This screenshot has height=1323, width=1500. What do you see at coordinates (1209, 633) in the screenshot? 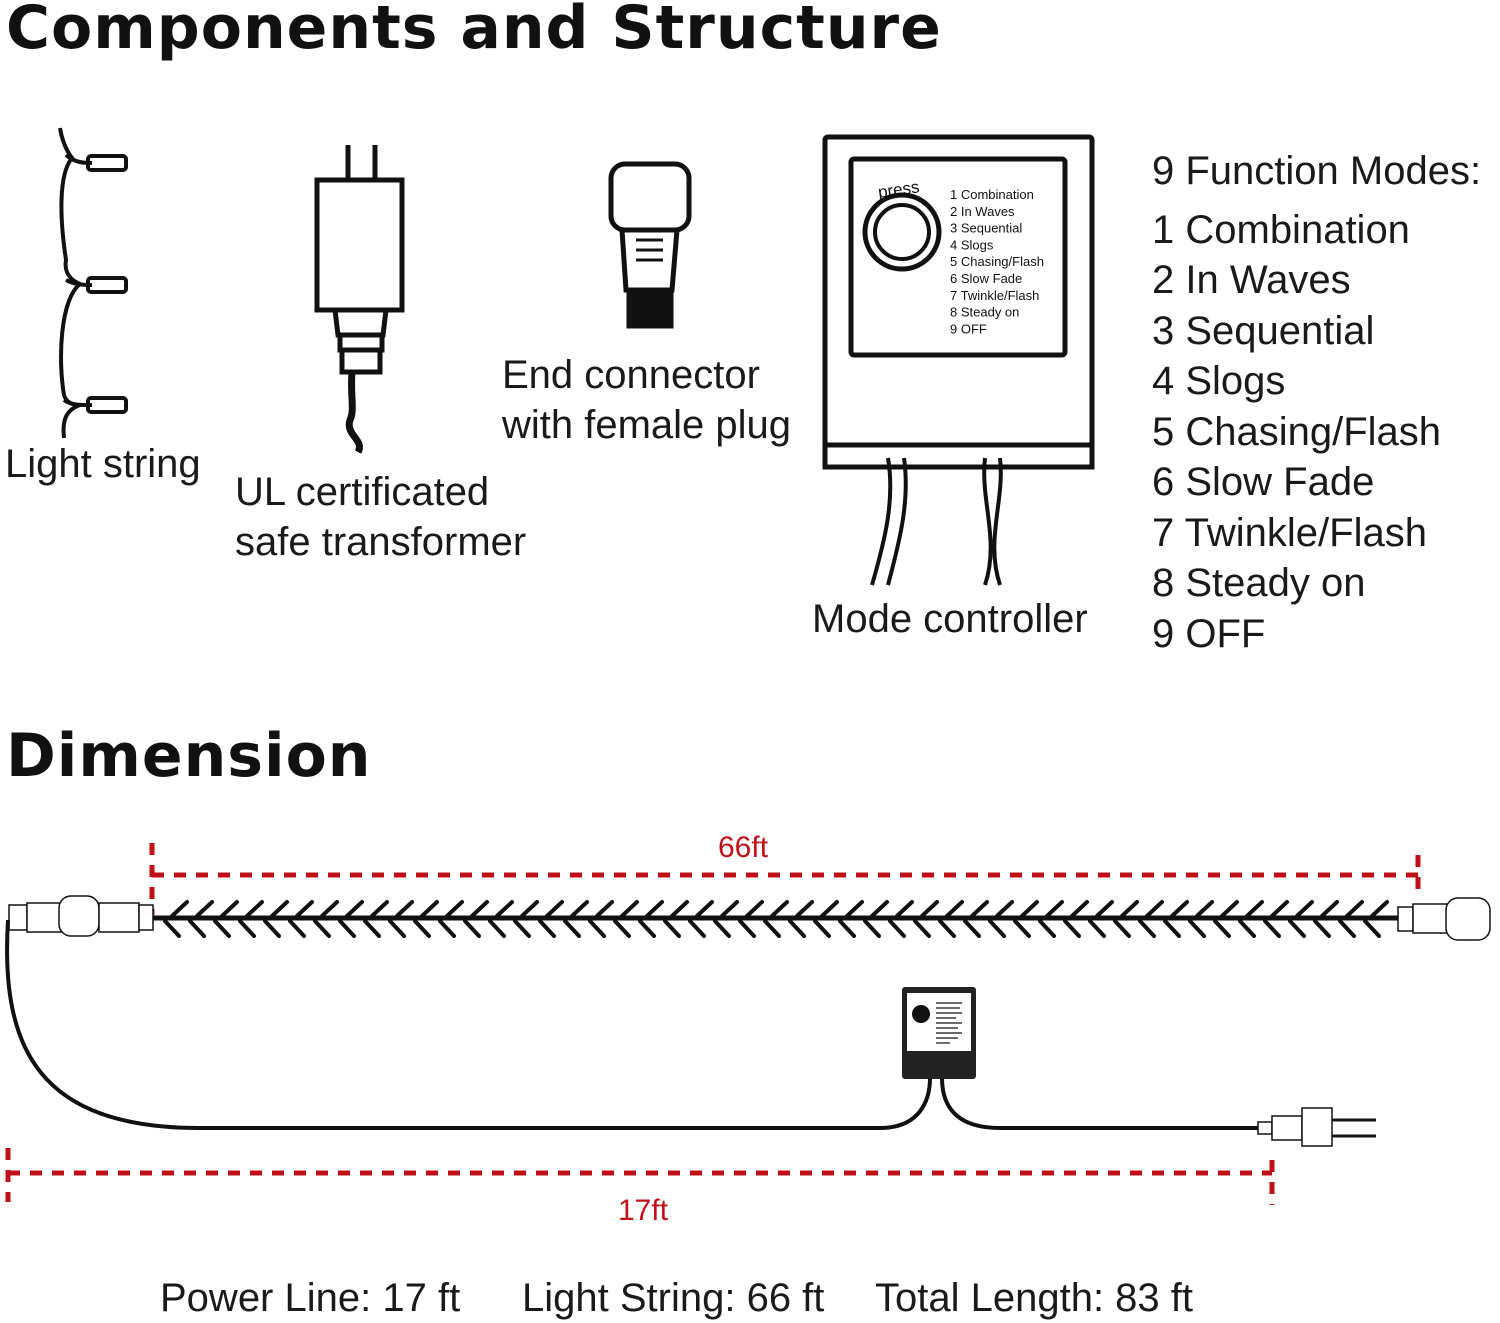
I see `mode-item: 9 OFF` at bounding box center [1209, 633].